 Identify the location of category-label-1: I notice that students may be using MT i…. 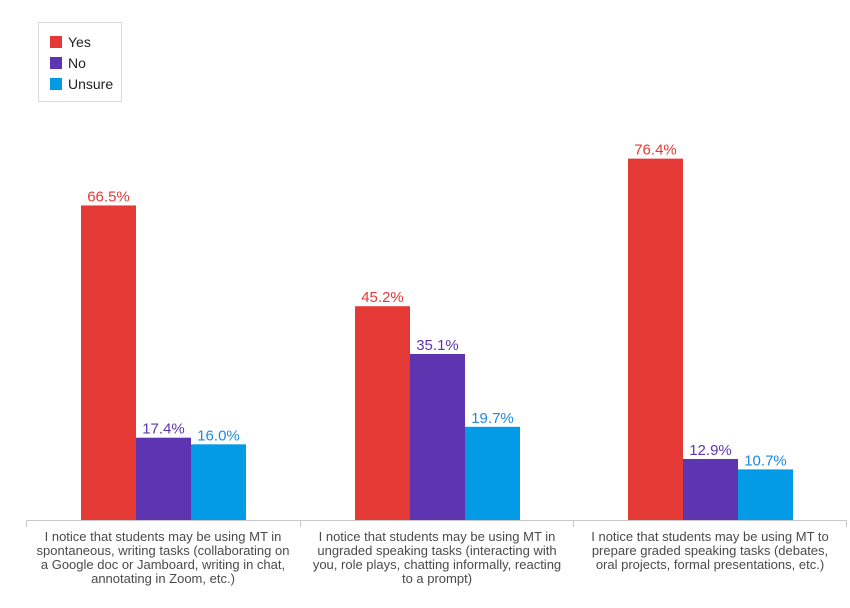
(163, 557).